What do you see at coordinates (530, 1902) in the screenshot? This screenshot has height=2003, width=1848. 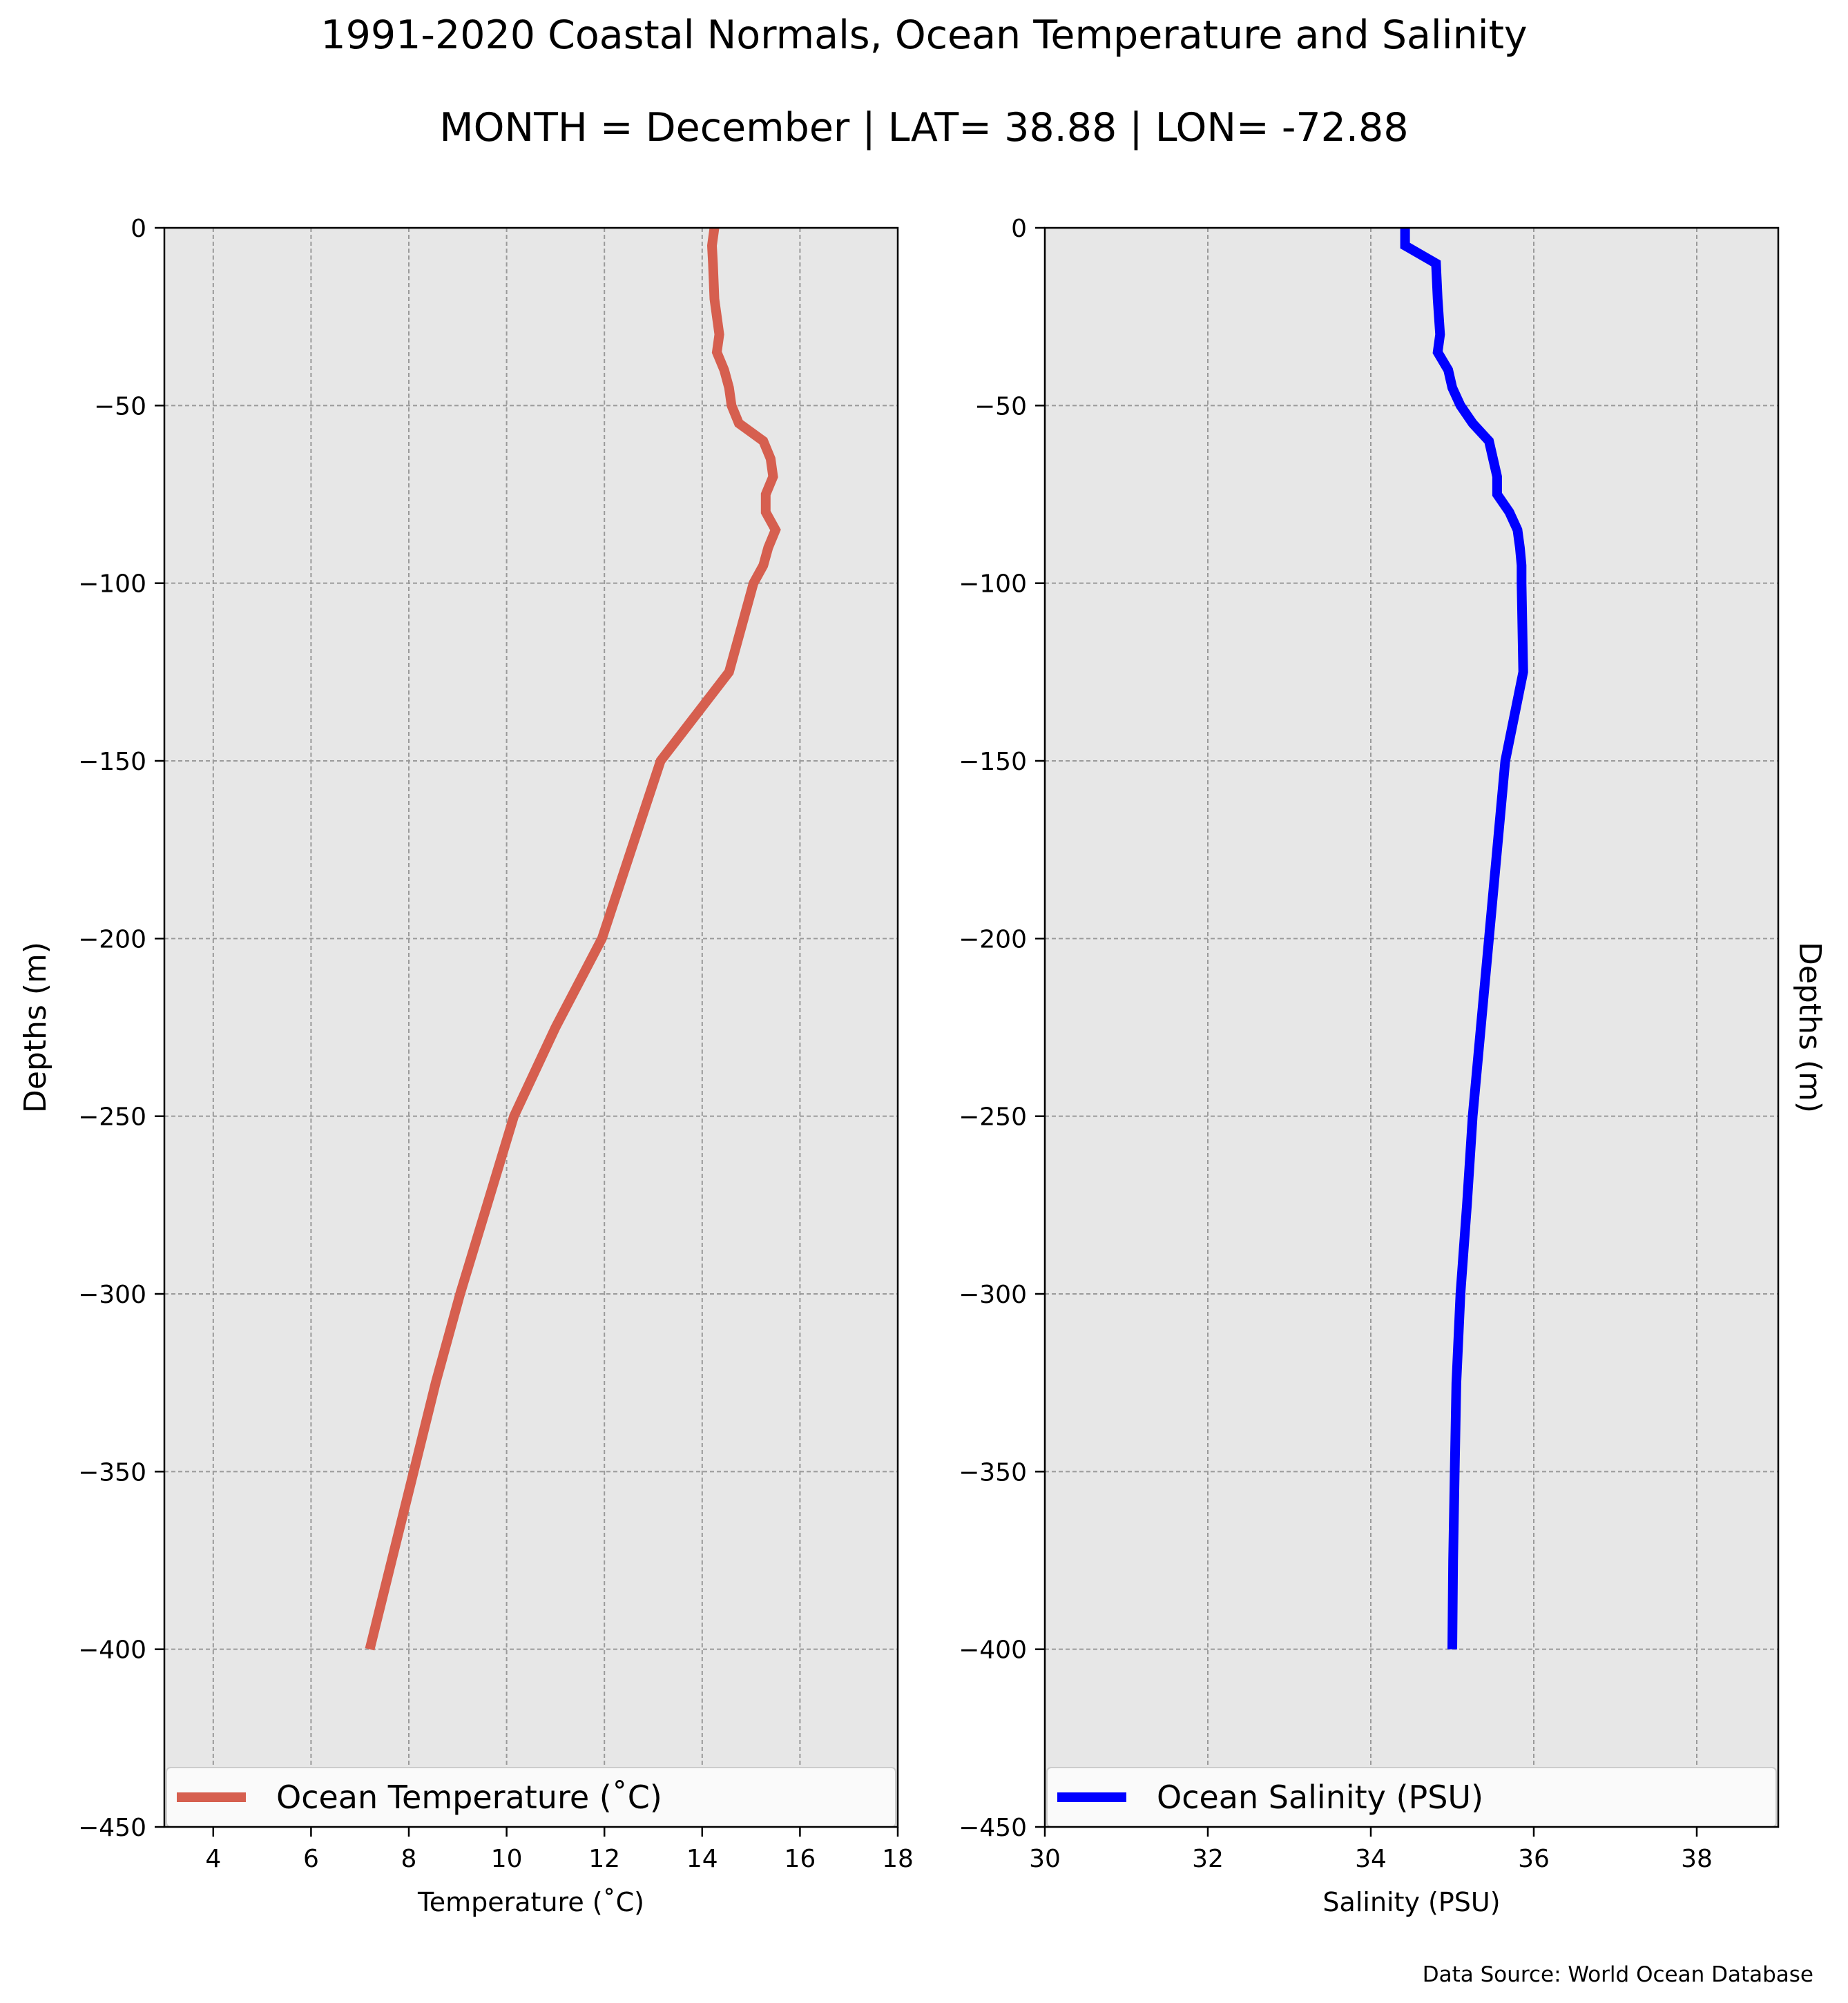 I see `temp-x-axis-label: Temperature (˚C)` at bounding box center [530, 1902].